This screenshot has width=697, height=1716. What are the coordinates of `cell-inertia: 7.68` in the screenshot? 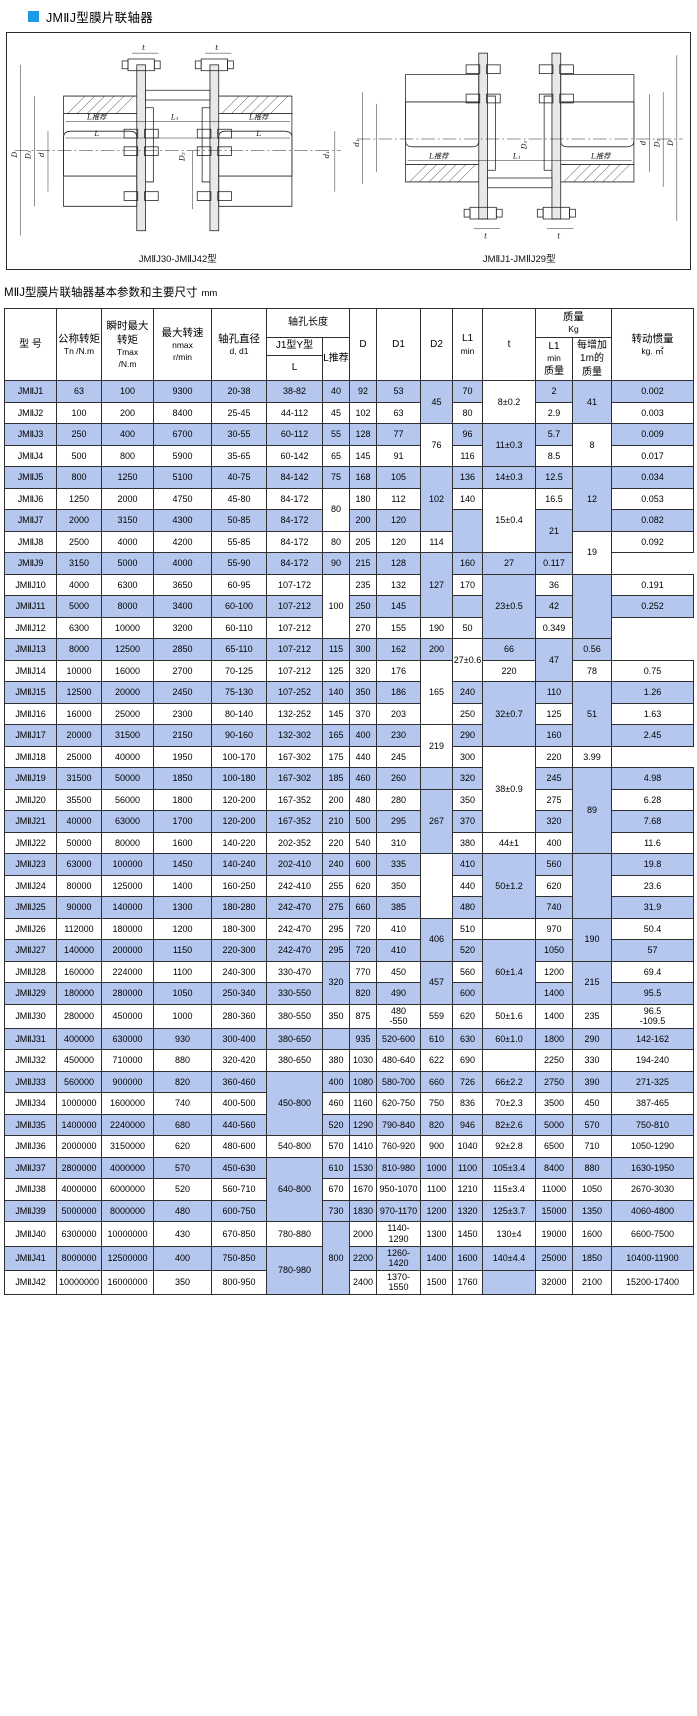 It's located at (652, 821).